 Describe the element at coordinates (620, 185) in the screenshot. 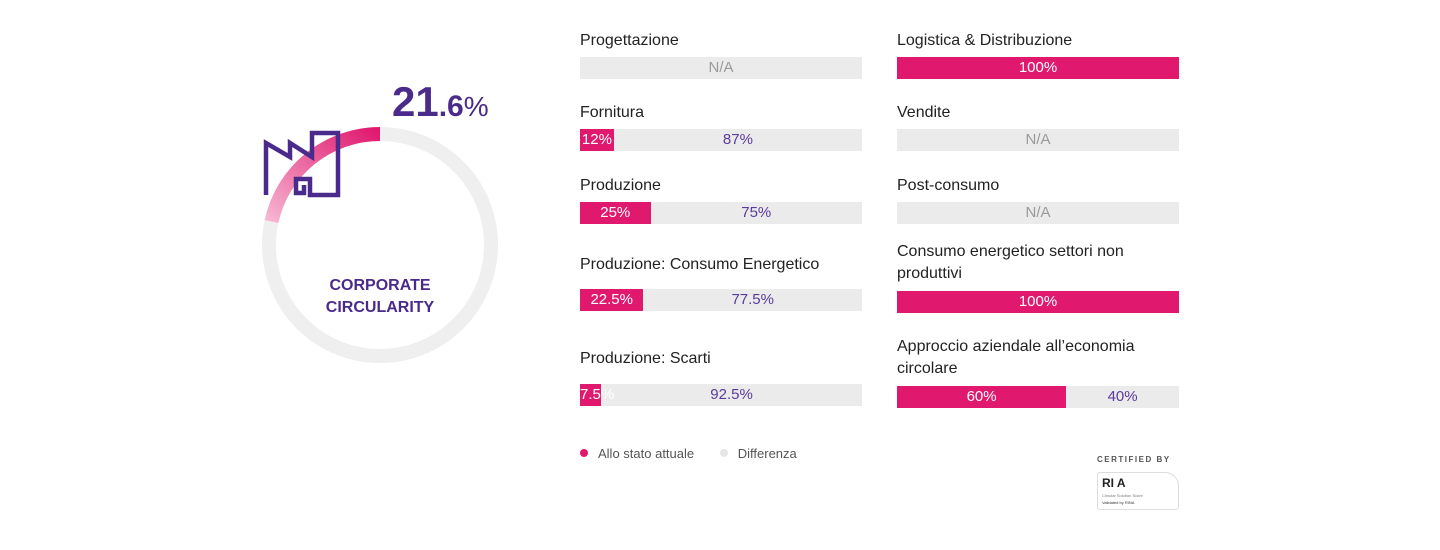

I see `metric-label: Produzione` at that location.